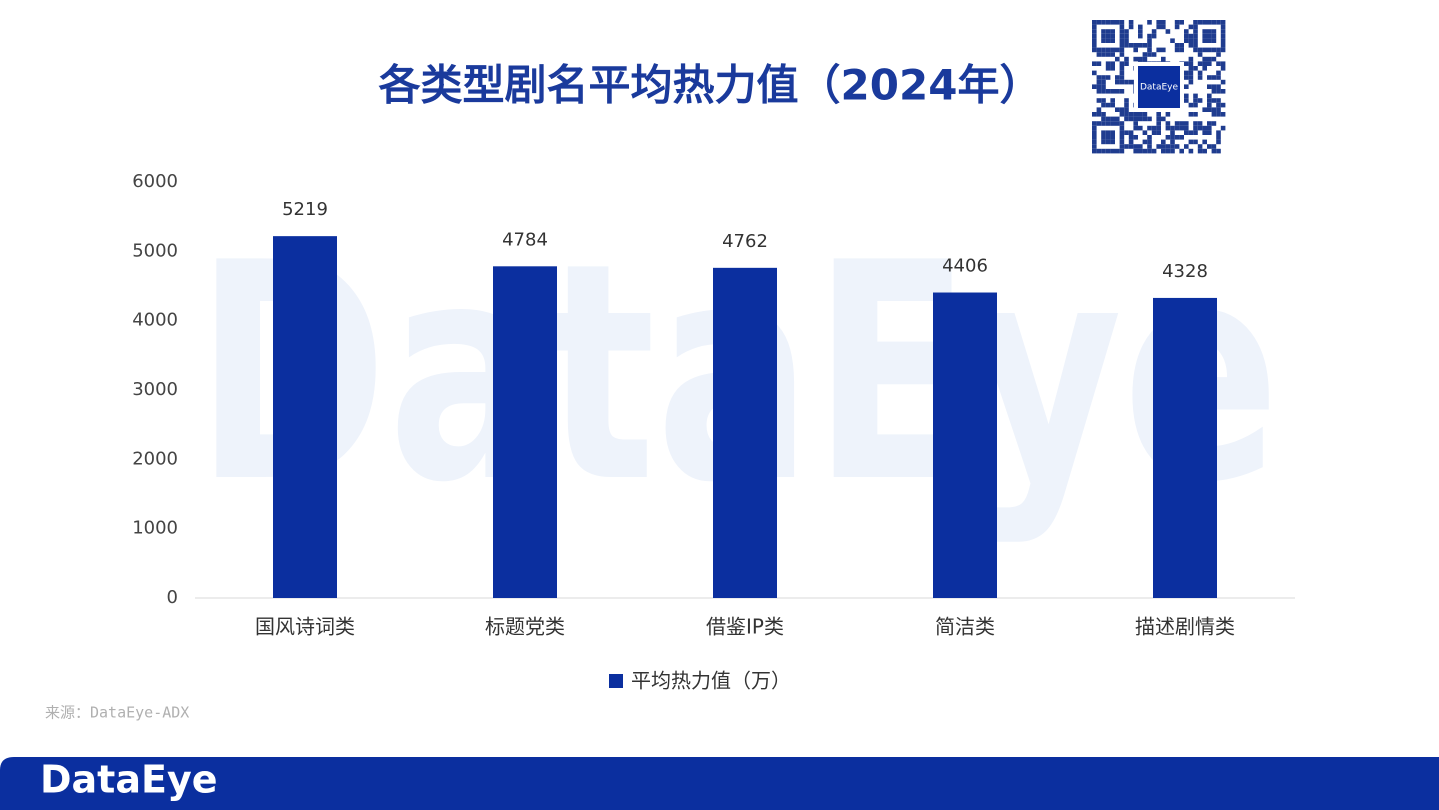  Describe the element at coordinates (719, 783) in the screenshot. I see `footer-band` at that location.